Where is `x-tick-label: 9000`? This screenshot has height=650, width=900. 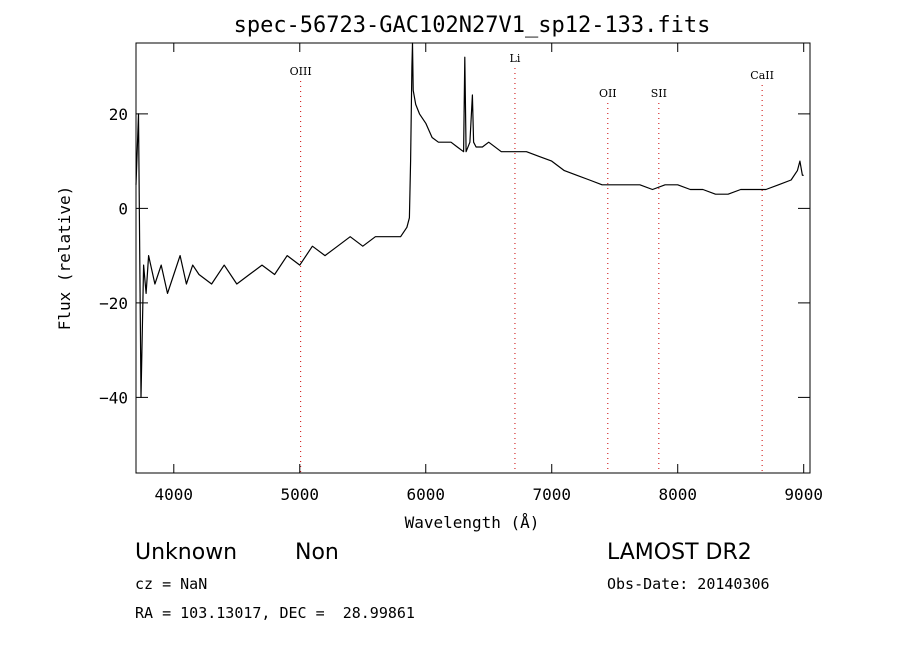
x-tick-label: 9000 is located at coordinates (803, 494).